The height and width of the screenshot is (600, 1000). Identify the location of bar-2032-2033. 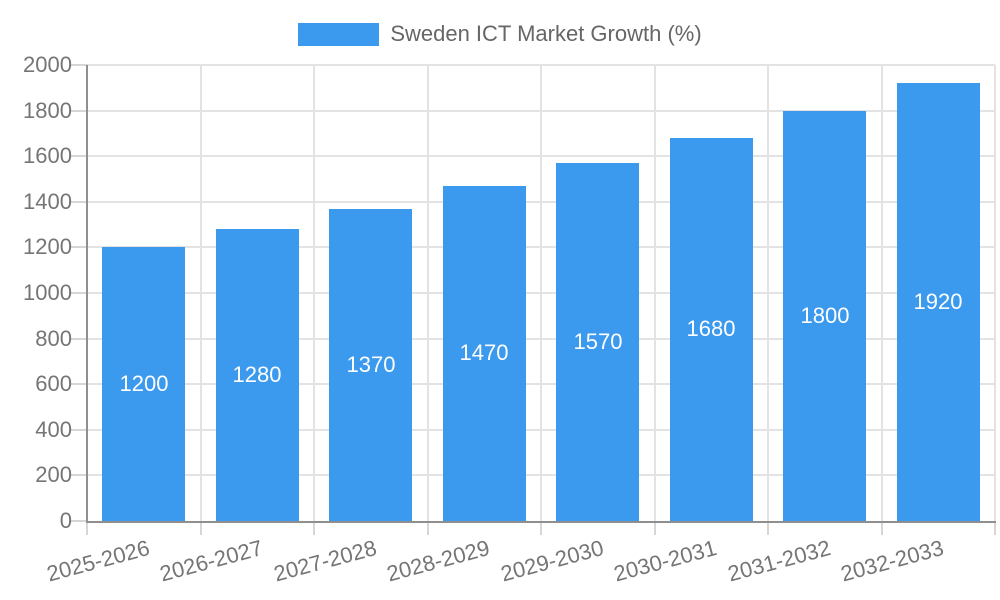
(938, 302).